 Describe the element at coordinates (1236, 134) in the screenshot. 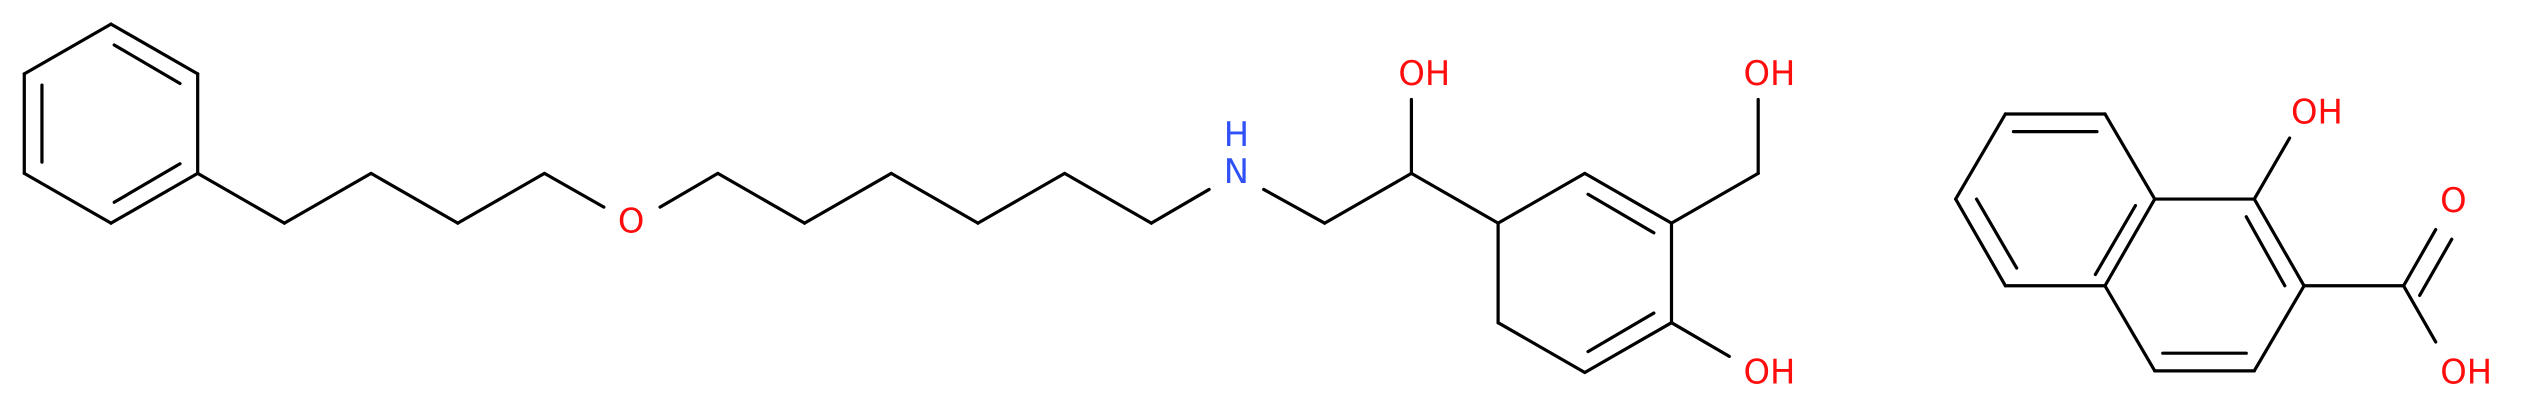

I see `atom-label: H` at that location.